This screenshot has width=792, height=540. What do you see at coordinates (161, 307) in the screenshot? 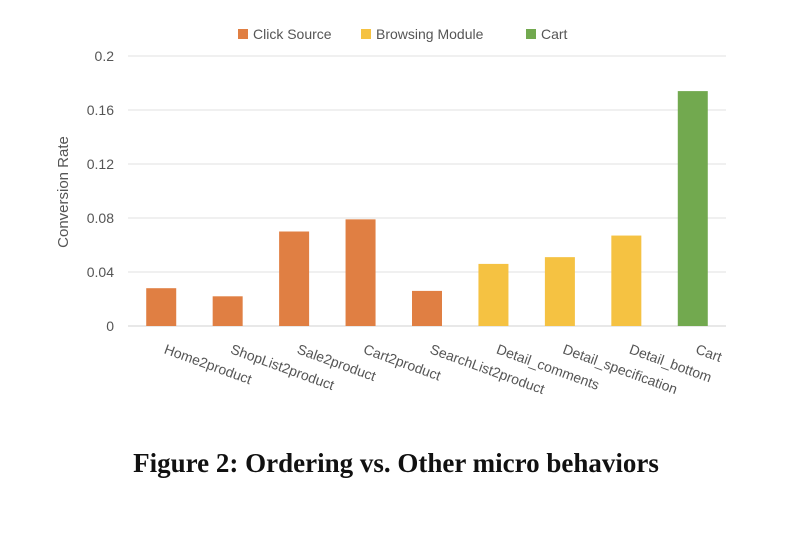
I see `bar-home2product` at bounding box center [161, 307].